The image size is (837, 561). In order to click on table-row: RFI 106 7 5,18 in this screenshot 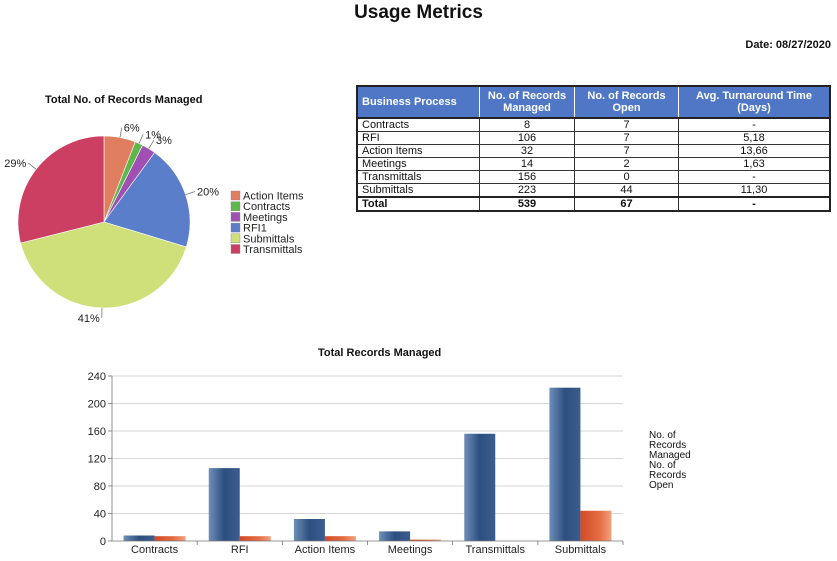, I will do `click(593, 138)`.